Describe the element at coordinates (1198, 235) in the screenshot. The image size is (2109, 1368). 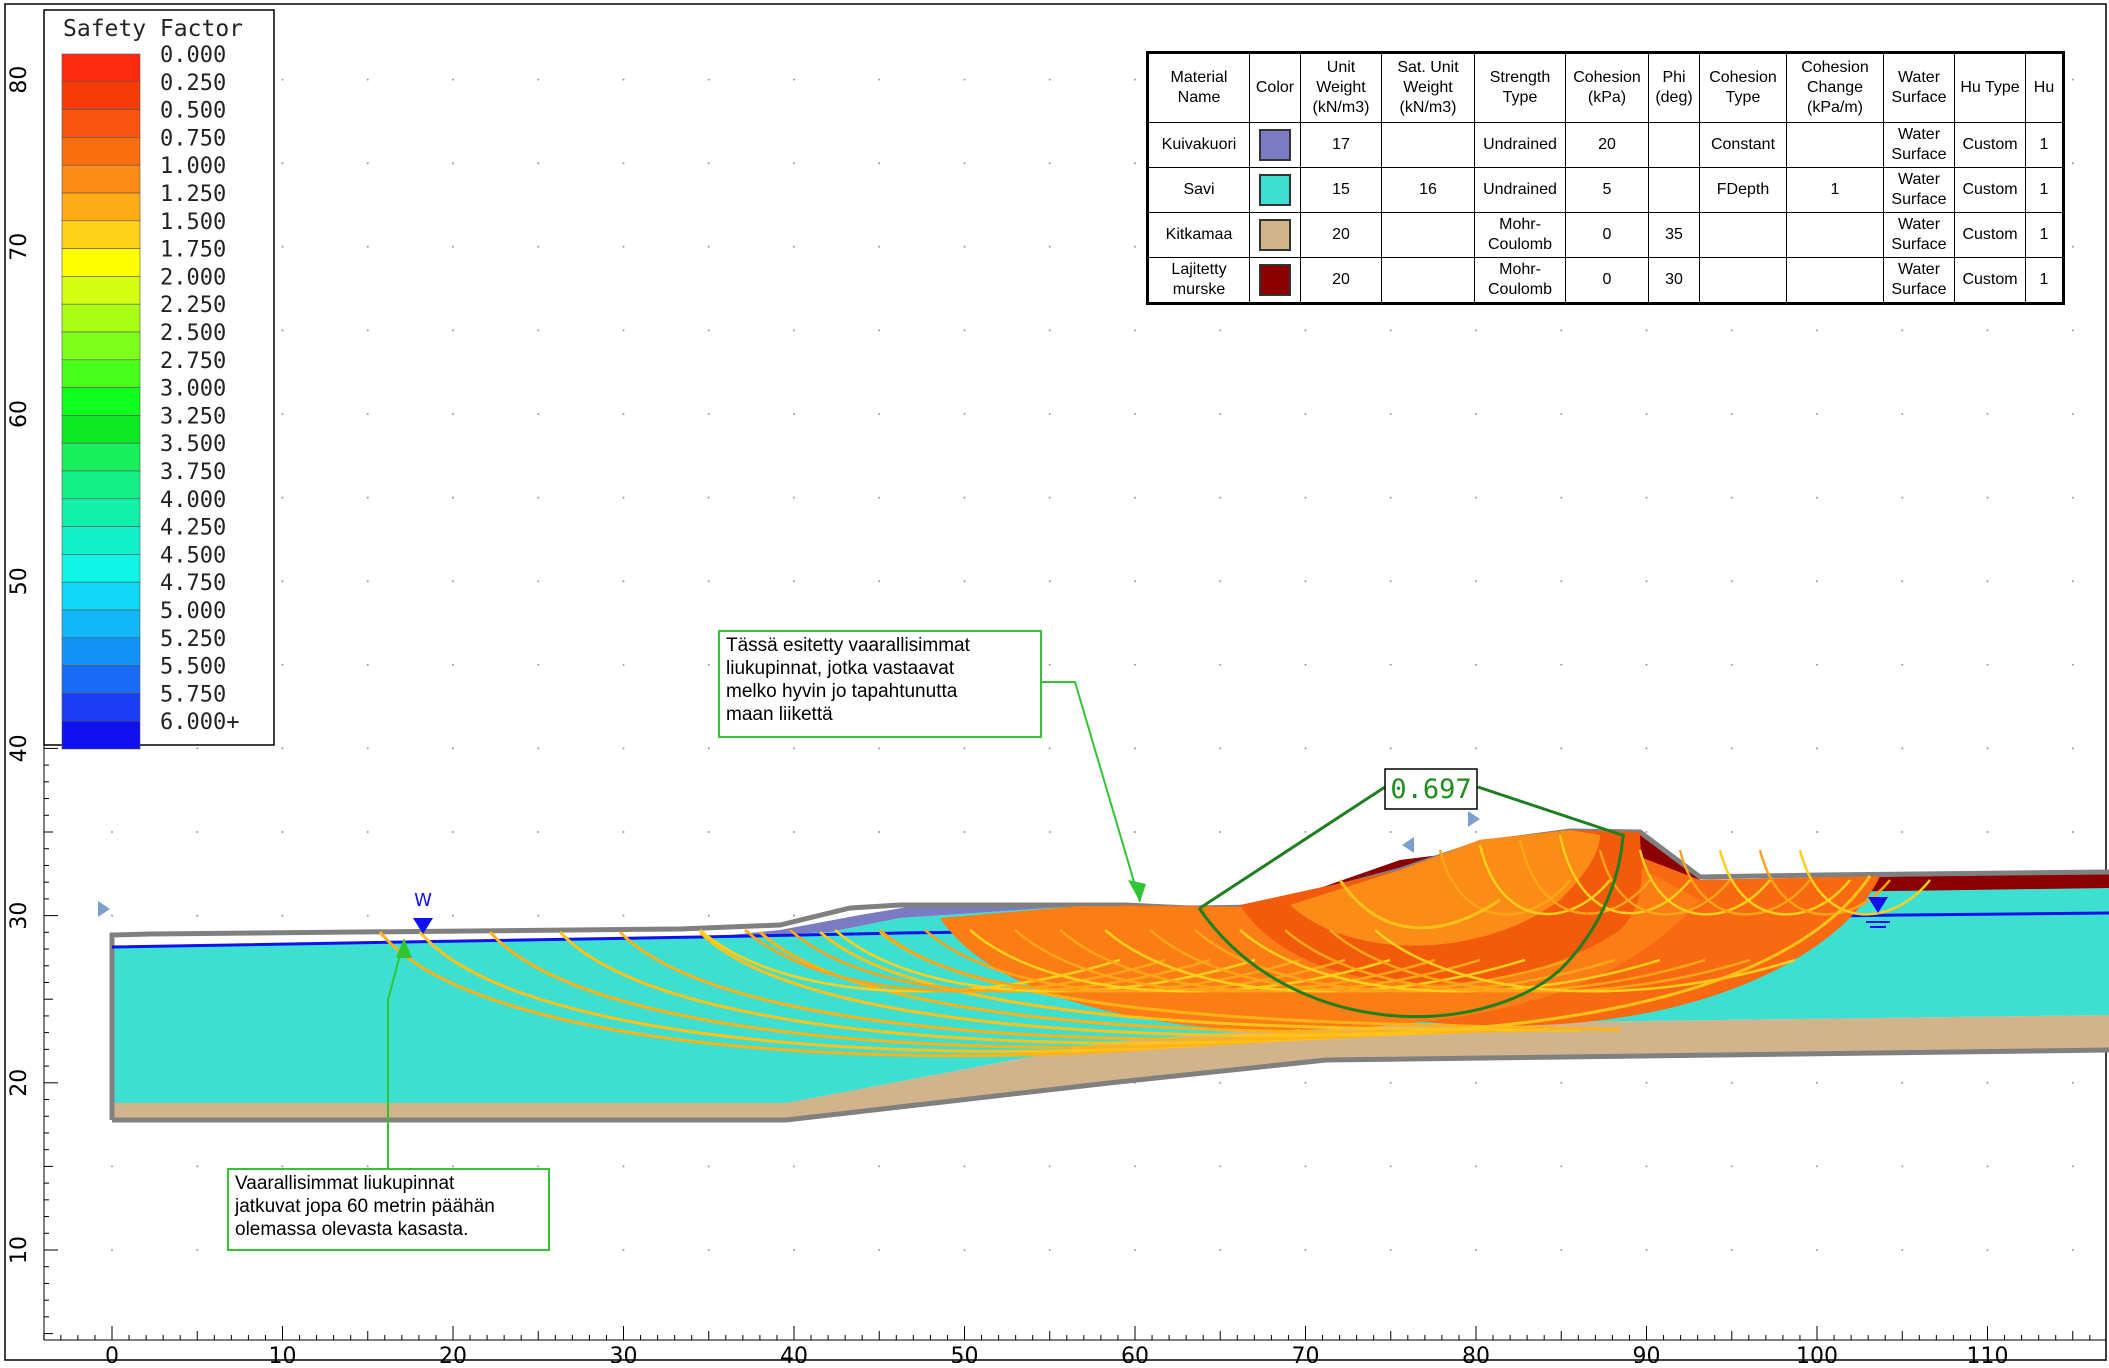
I see `material-cell-name: Kitkamaa` at that location.